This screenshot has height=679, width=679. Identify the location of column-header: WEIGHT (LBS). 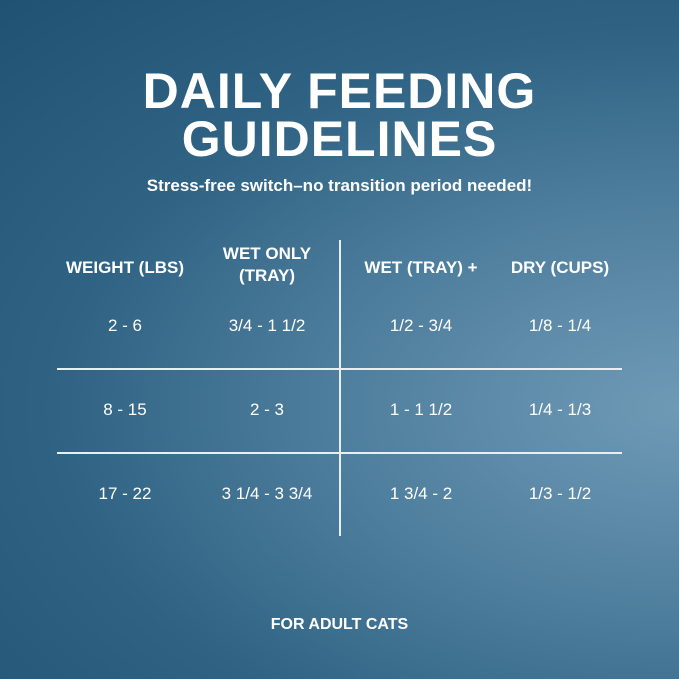
(125, 267).